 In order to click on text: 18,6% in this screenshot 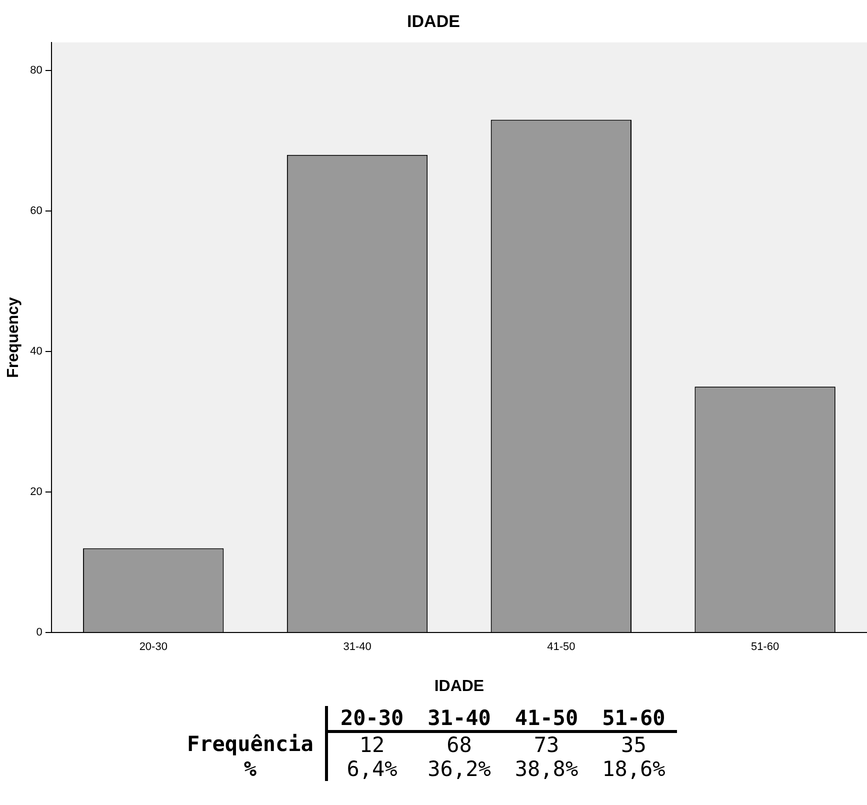, I will do `click(633, 769)`.